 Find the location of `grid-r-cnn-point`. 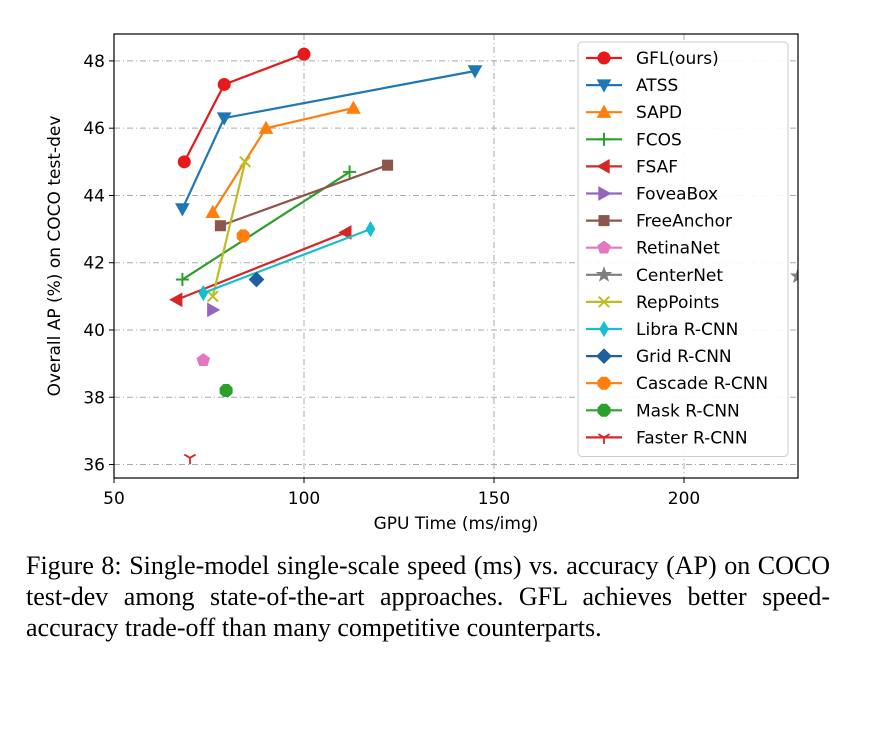

grid-r-cnn-point is located at coordinates (256, 279).